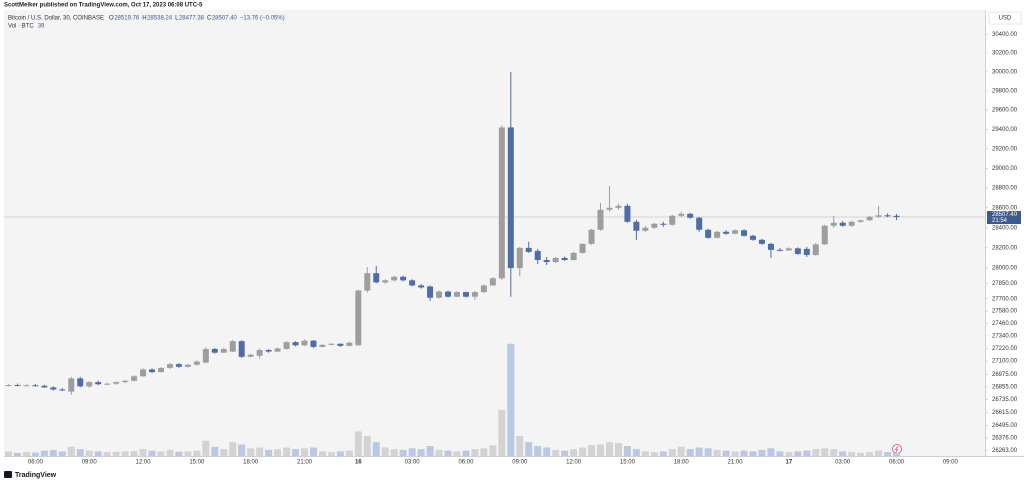  Describe the element at coordinates (1005, 284) in the screenshot. I see `y-tick-label: 27850.00` at that location.